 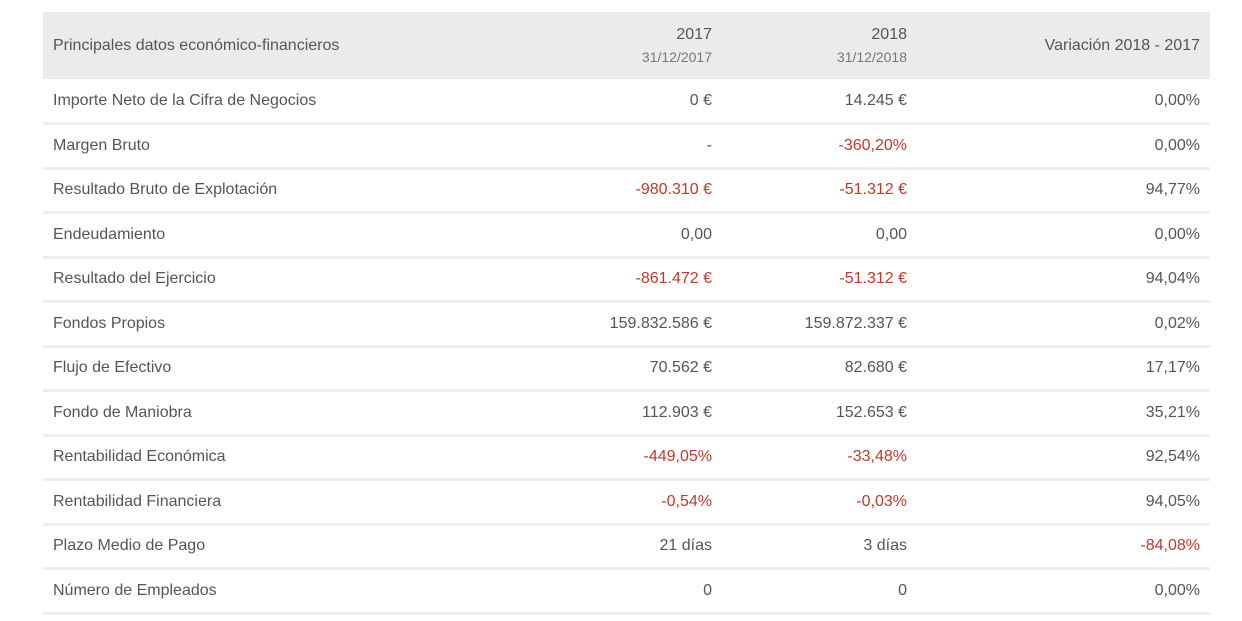 I want to click on value-2018: -0,03%, so click(x=881, y=501).